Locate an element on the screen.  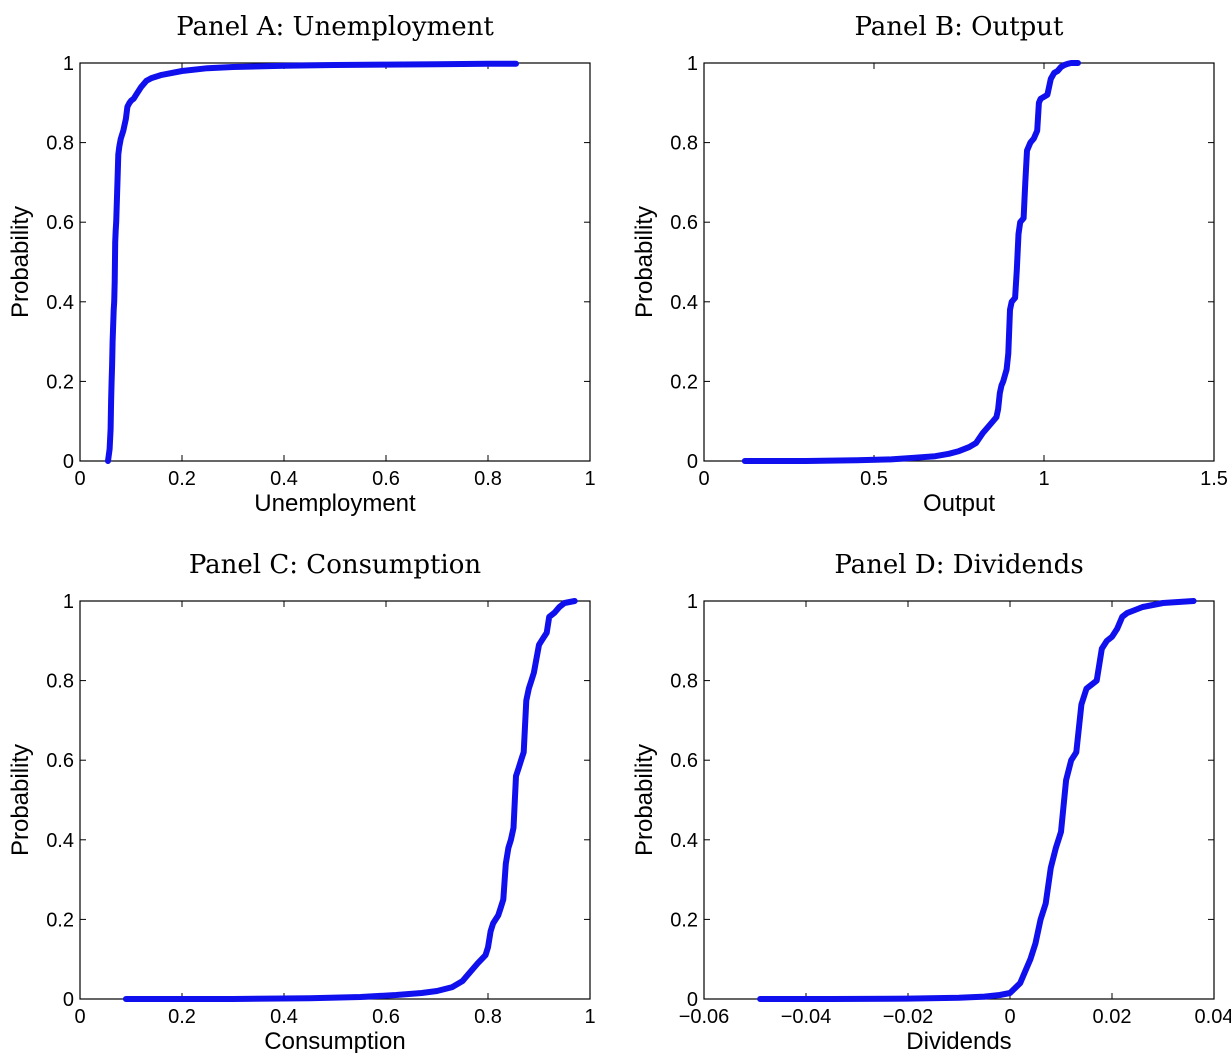
x-tick-label: 0.02 is located at coordinates (1112, 1017).